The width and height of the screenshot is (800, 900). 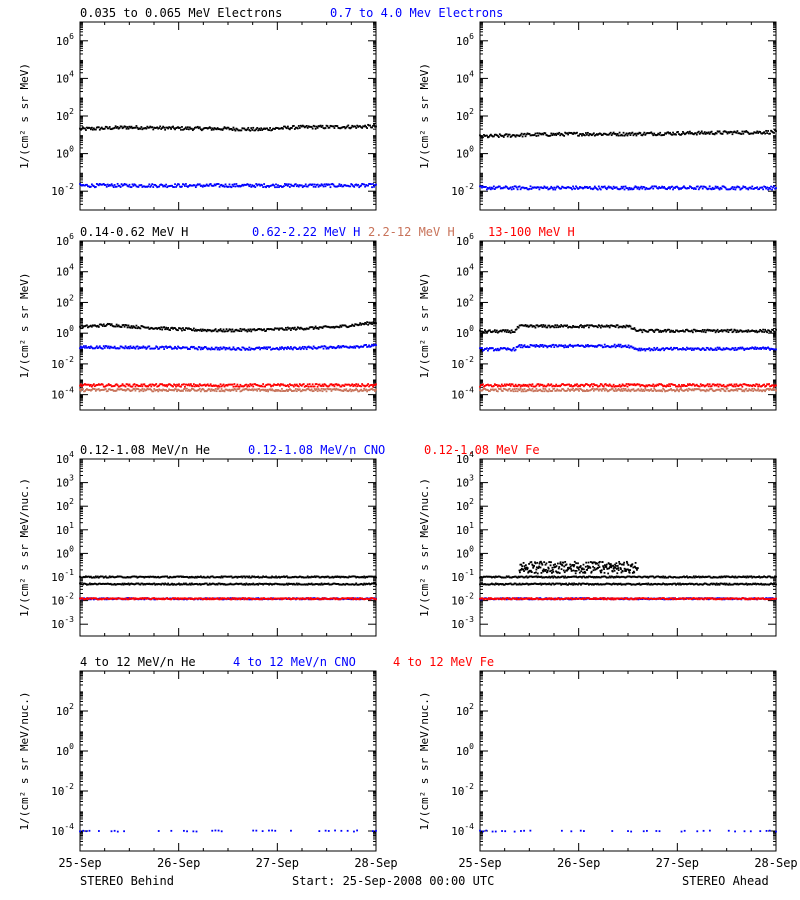 I want to click on series-label: 0.12-1.08 MeV Fe, so click(x=482, y=450).